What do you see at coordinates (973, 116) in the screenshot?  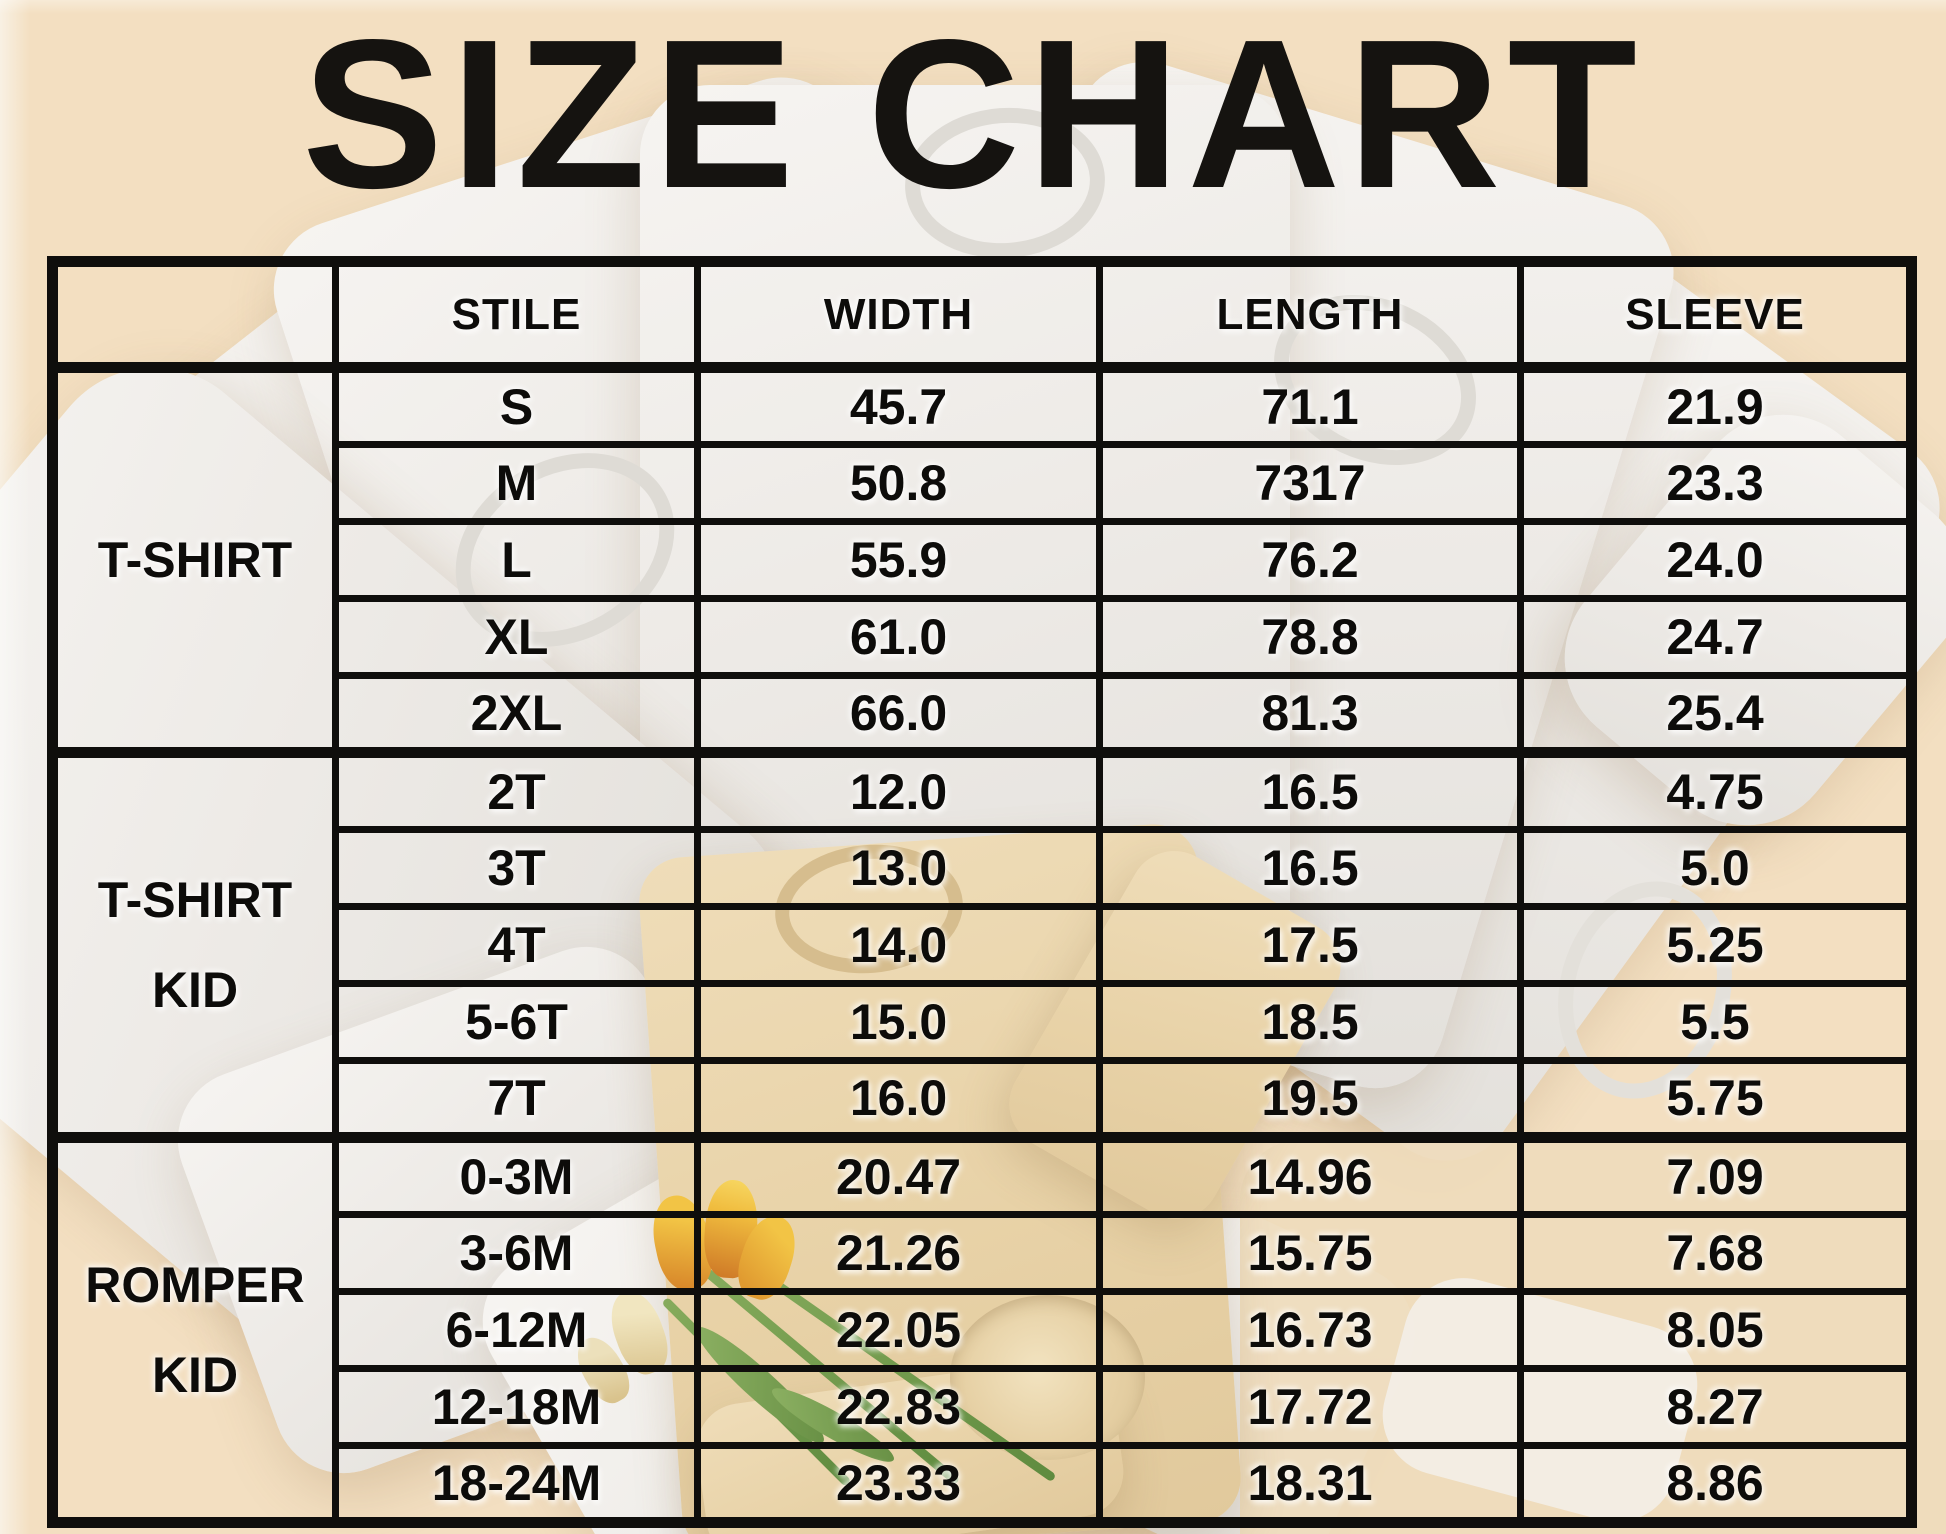 I see `page-title: SIZE CHART` at bounding box center [973, 116].